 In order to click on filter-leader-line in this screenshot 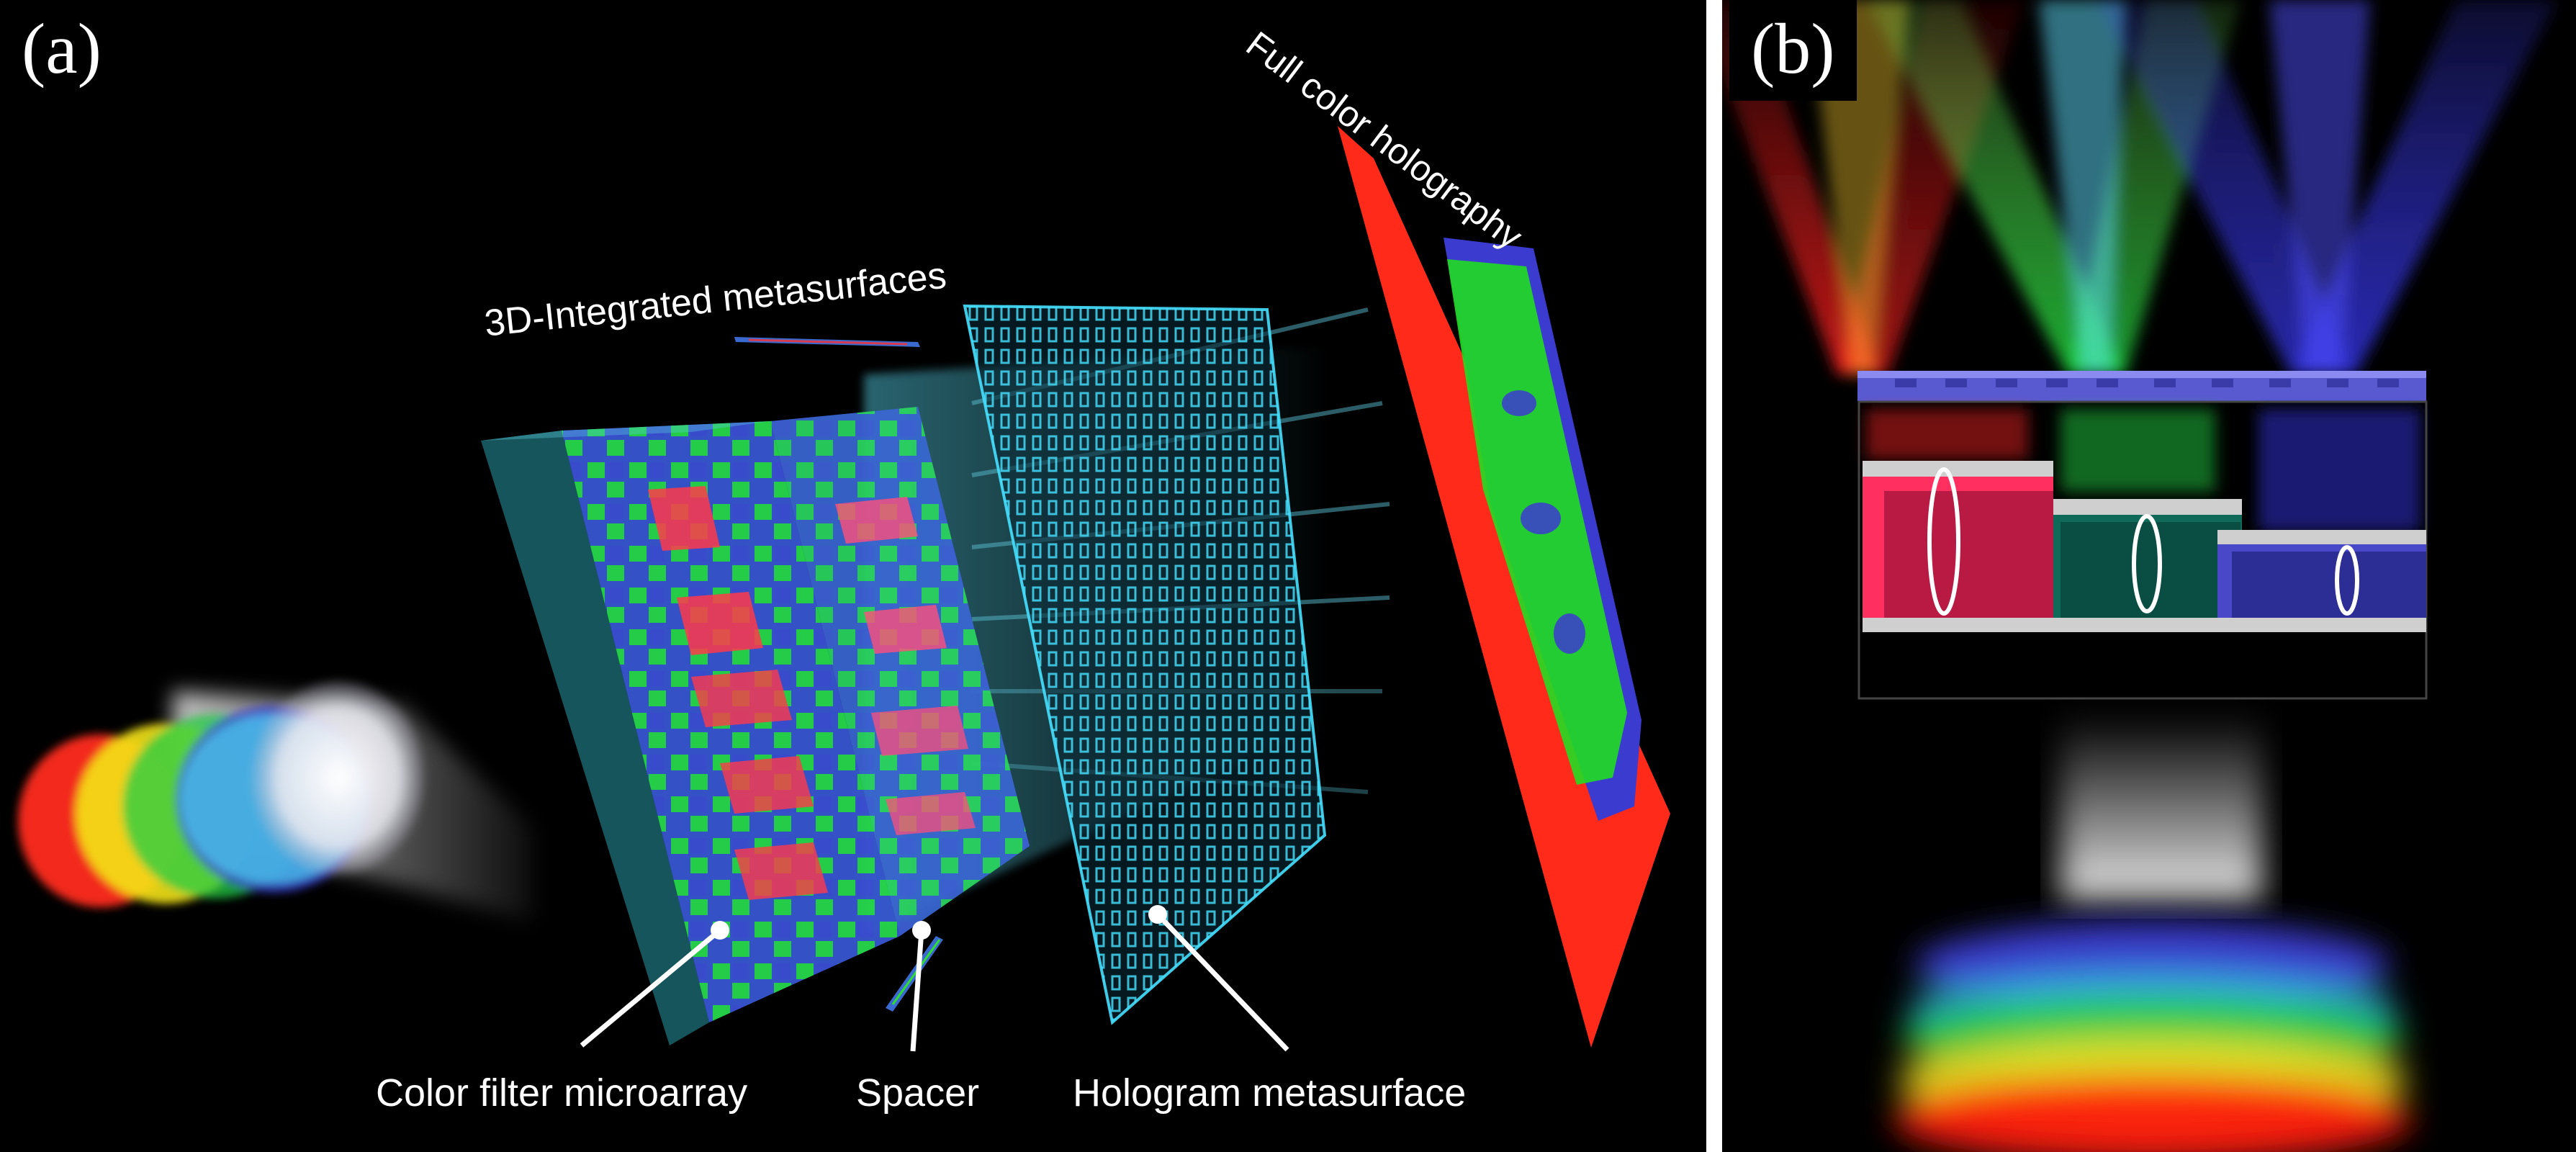, I will do `click(651, 988)`.